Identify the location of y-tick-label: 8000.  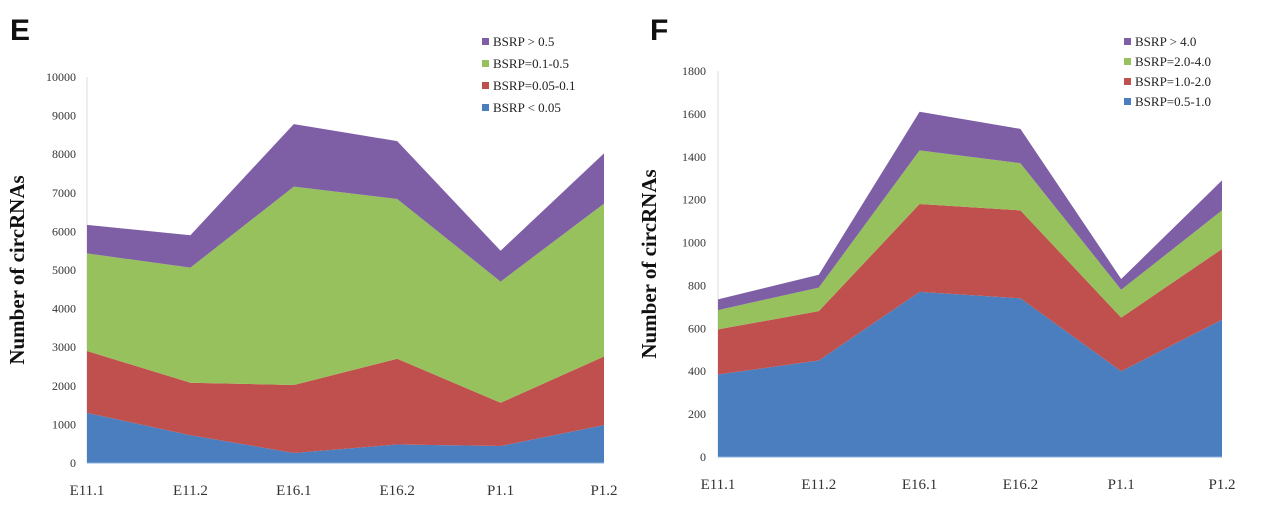
(64, 154).